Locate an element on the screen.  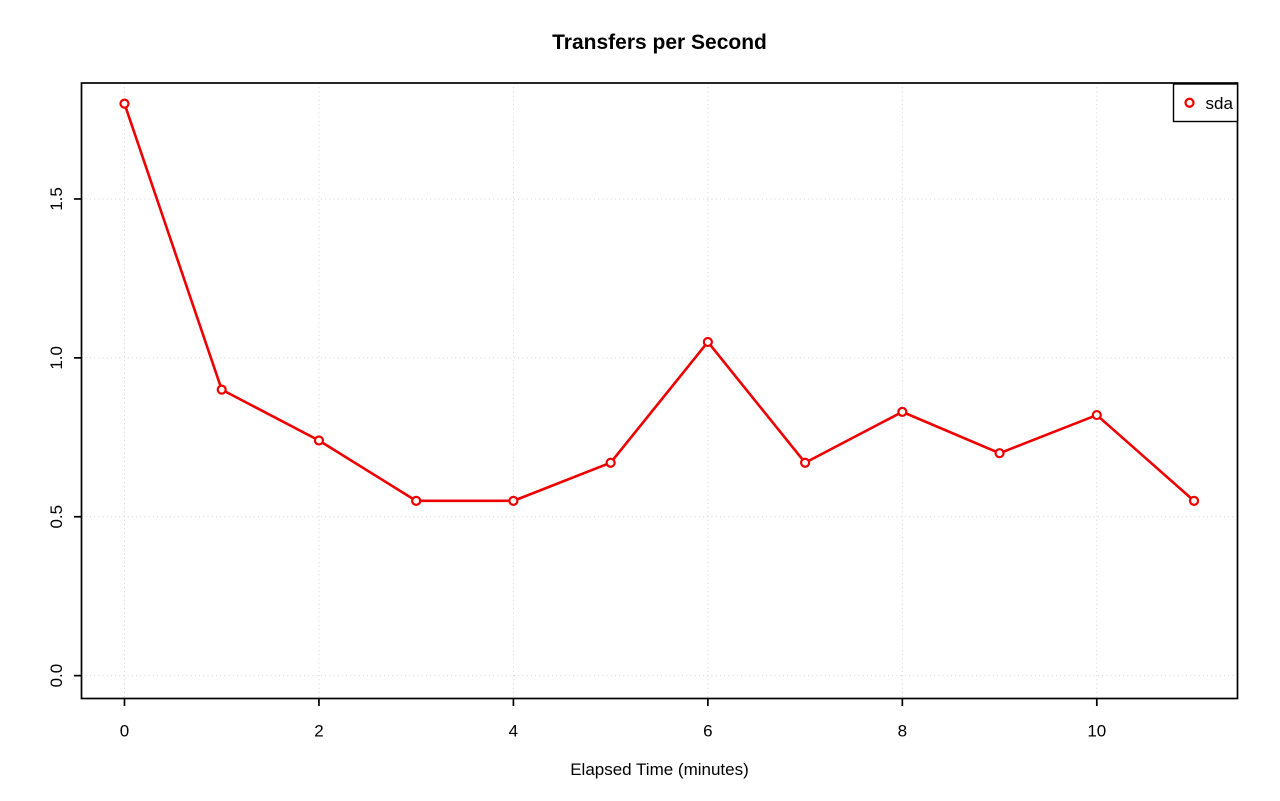
x-tick-label: 10 is located at coordinates (1096, 731).